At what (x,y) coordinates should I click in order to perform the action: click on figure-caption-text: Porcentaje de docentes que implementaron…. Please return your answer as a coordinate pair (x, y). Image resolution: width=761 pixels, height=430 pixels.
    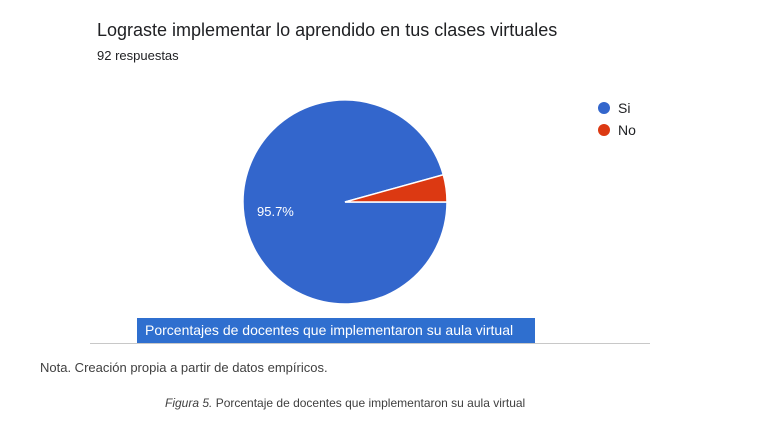
    Looking at the image, I should click on (369, 403).